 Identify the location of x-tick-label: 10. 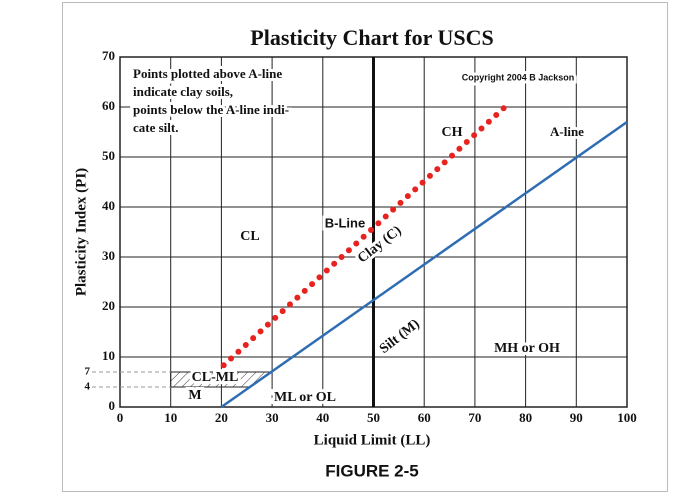
(170, 417).